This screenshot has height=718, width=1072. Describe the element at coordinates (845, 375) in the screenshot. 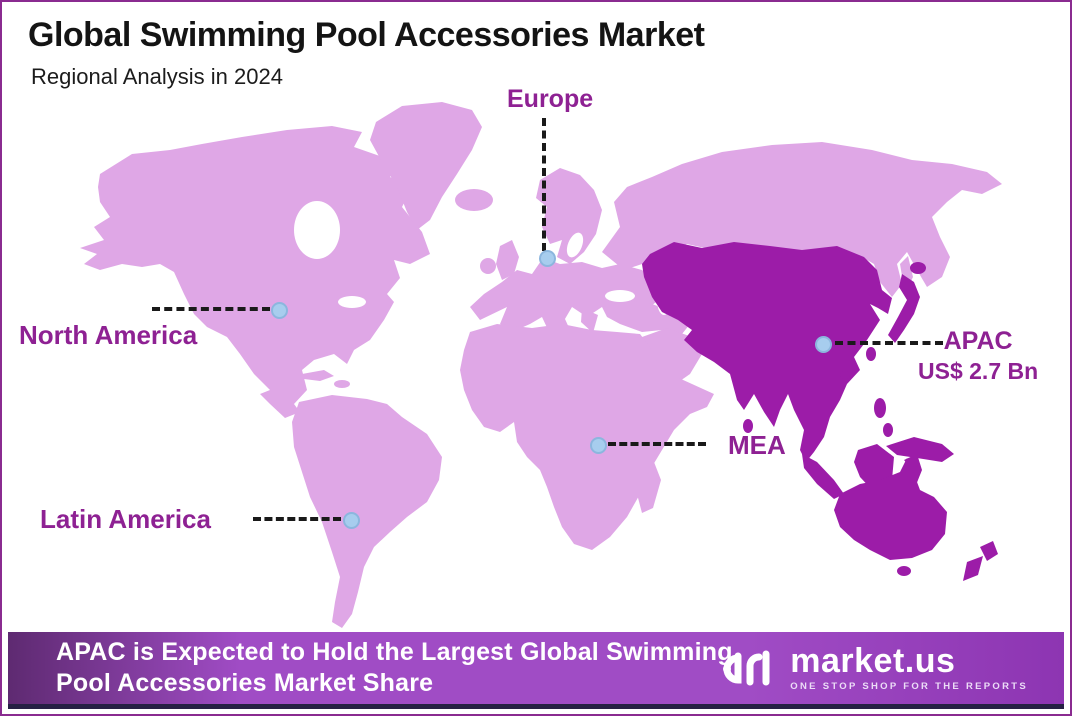

I see `landmass-hainan` at that location.